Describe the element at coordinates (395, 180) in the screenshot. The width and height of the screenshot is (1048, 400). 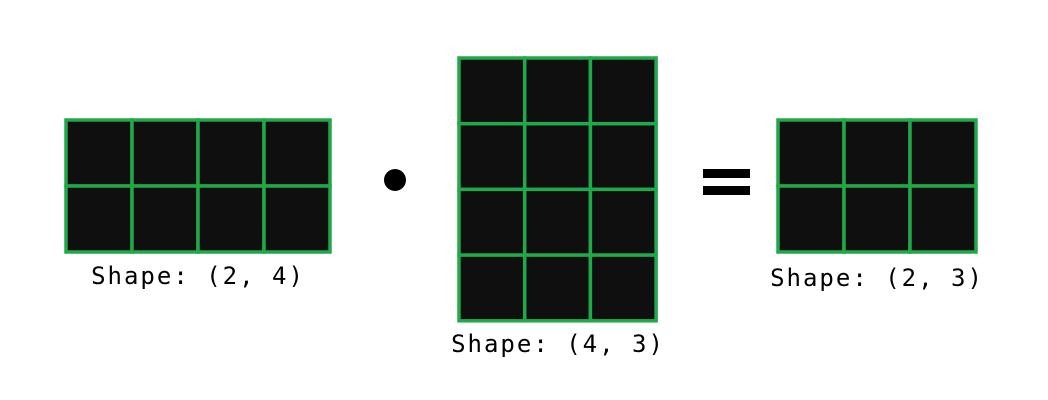
I see `dot-operator-icon` at that location.